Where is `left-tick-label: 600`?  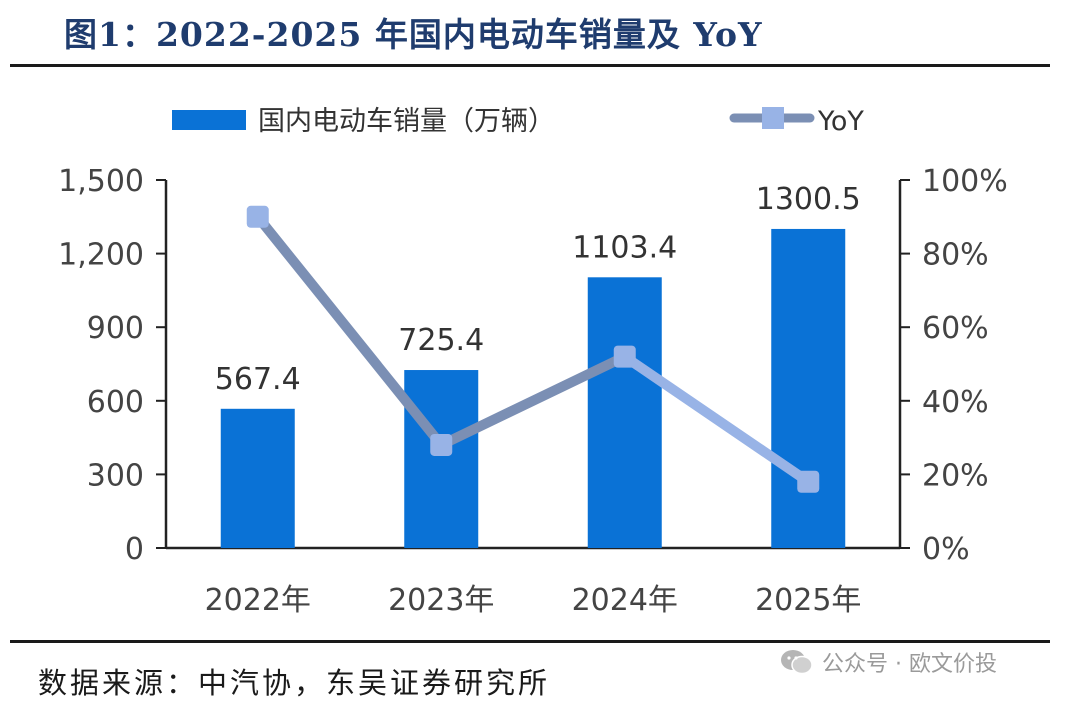
left-tick-label: 600 is located at coordinates (115, 402).